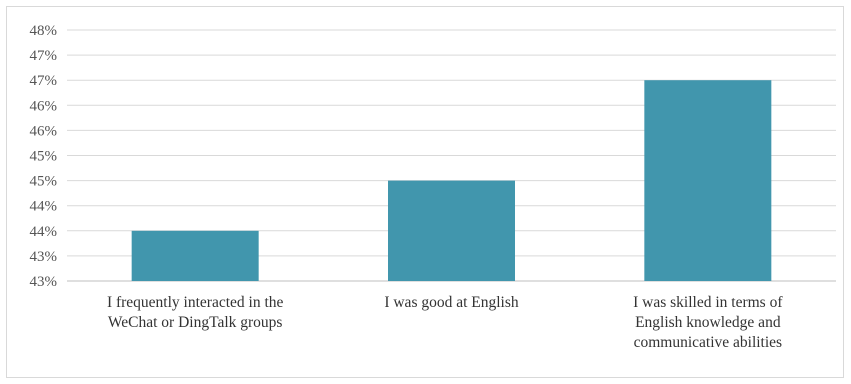  Describe the element at coordinates (195, 302) in the screenshot. I see `x-category-label: I frequently interacted in the` at that location.